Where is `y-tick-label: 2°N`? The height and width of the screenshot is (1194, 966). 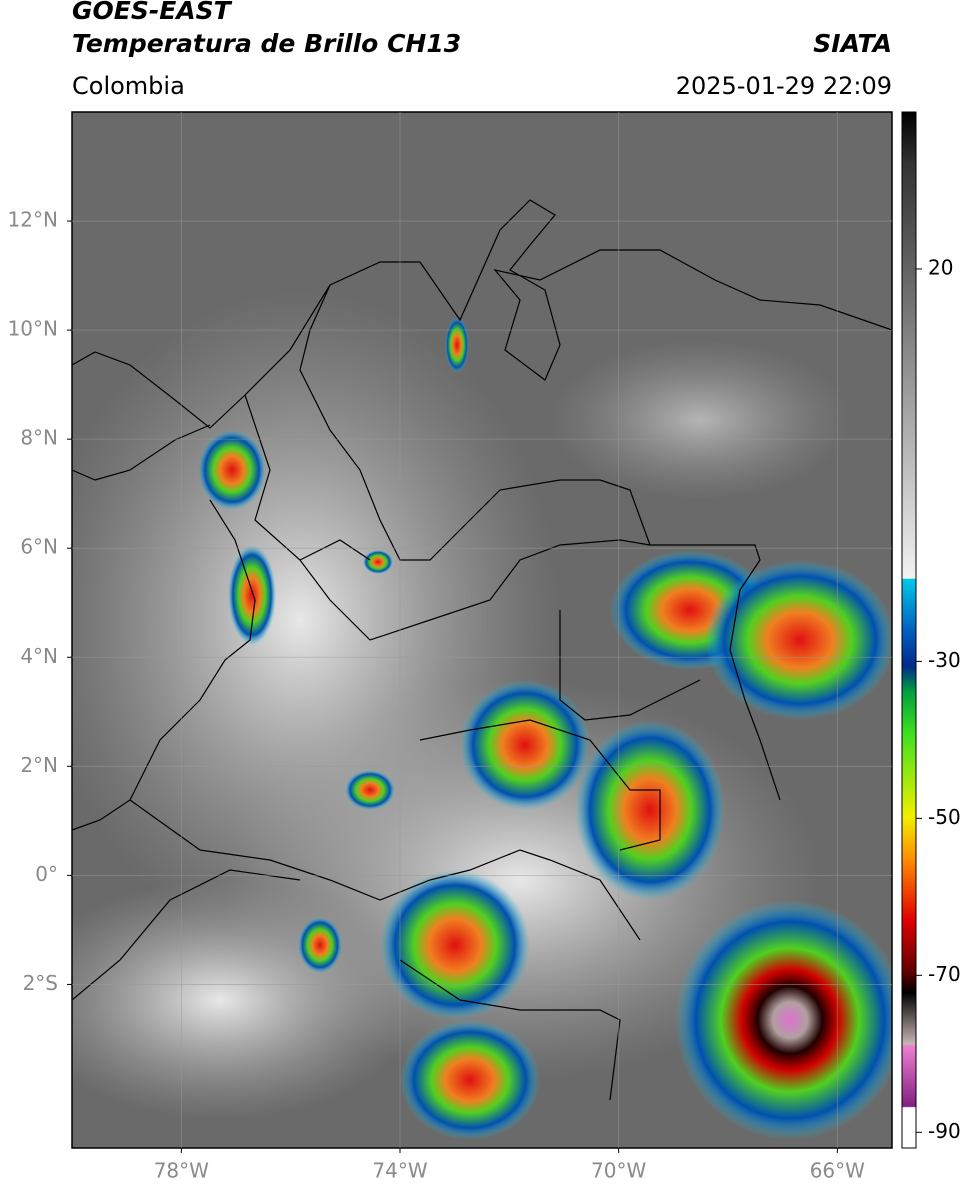 y-tick-label: 2°N is located at coordinates (39, 765).